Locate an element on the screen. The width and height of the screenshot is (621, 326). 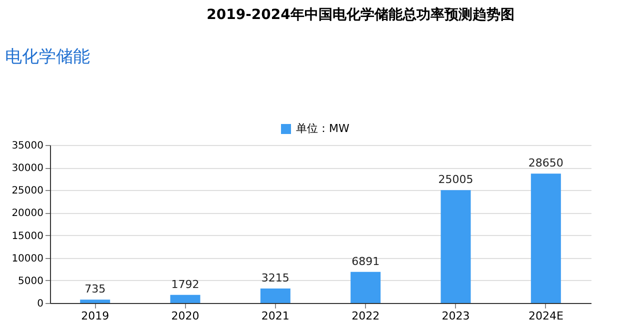
y-tick-label: 30000 is located at coordinates (28, 168).